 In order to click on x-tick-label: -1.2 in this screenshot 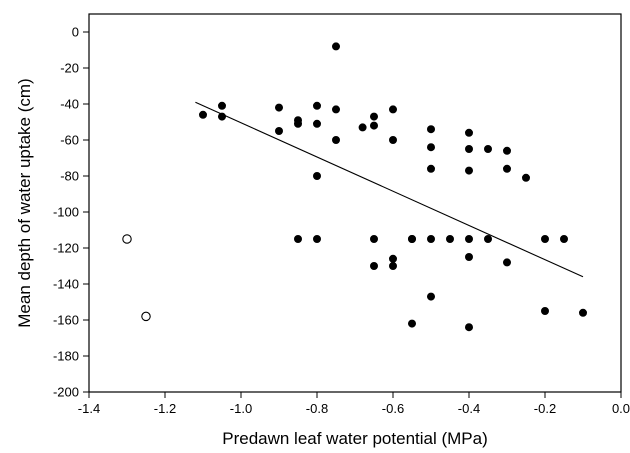, I will do `click(165, 408)`.